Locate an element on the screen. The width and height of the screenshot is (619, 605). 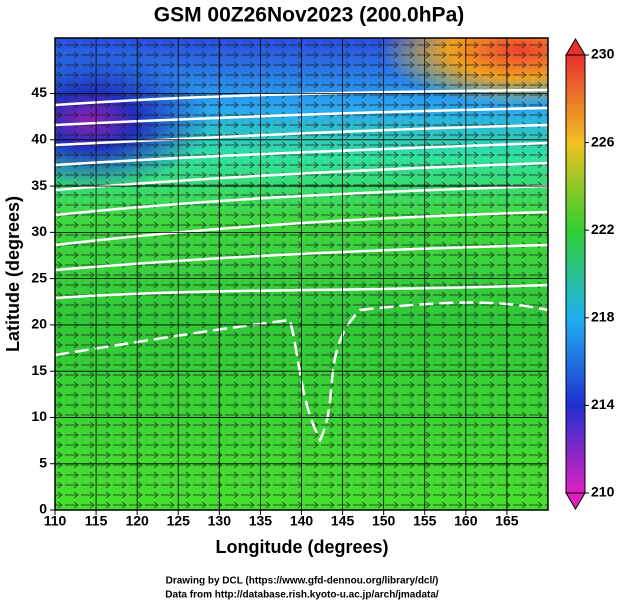
y-tick-label: 45 is located at coordinates (39, 92).